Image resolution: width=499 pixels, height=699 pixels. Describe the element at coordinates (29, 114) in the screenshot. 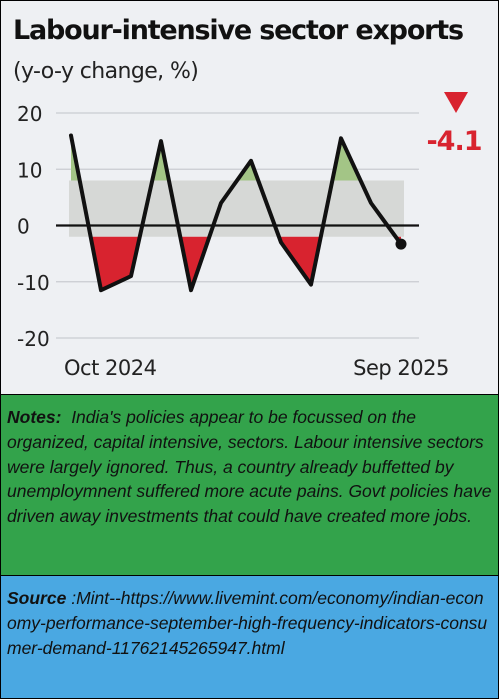

I see `y-tick-label: 20` at that location.